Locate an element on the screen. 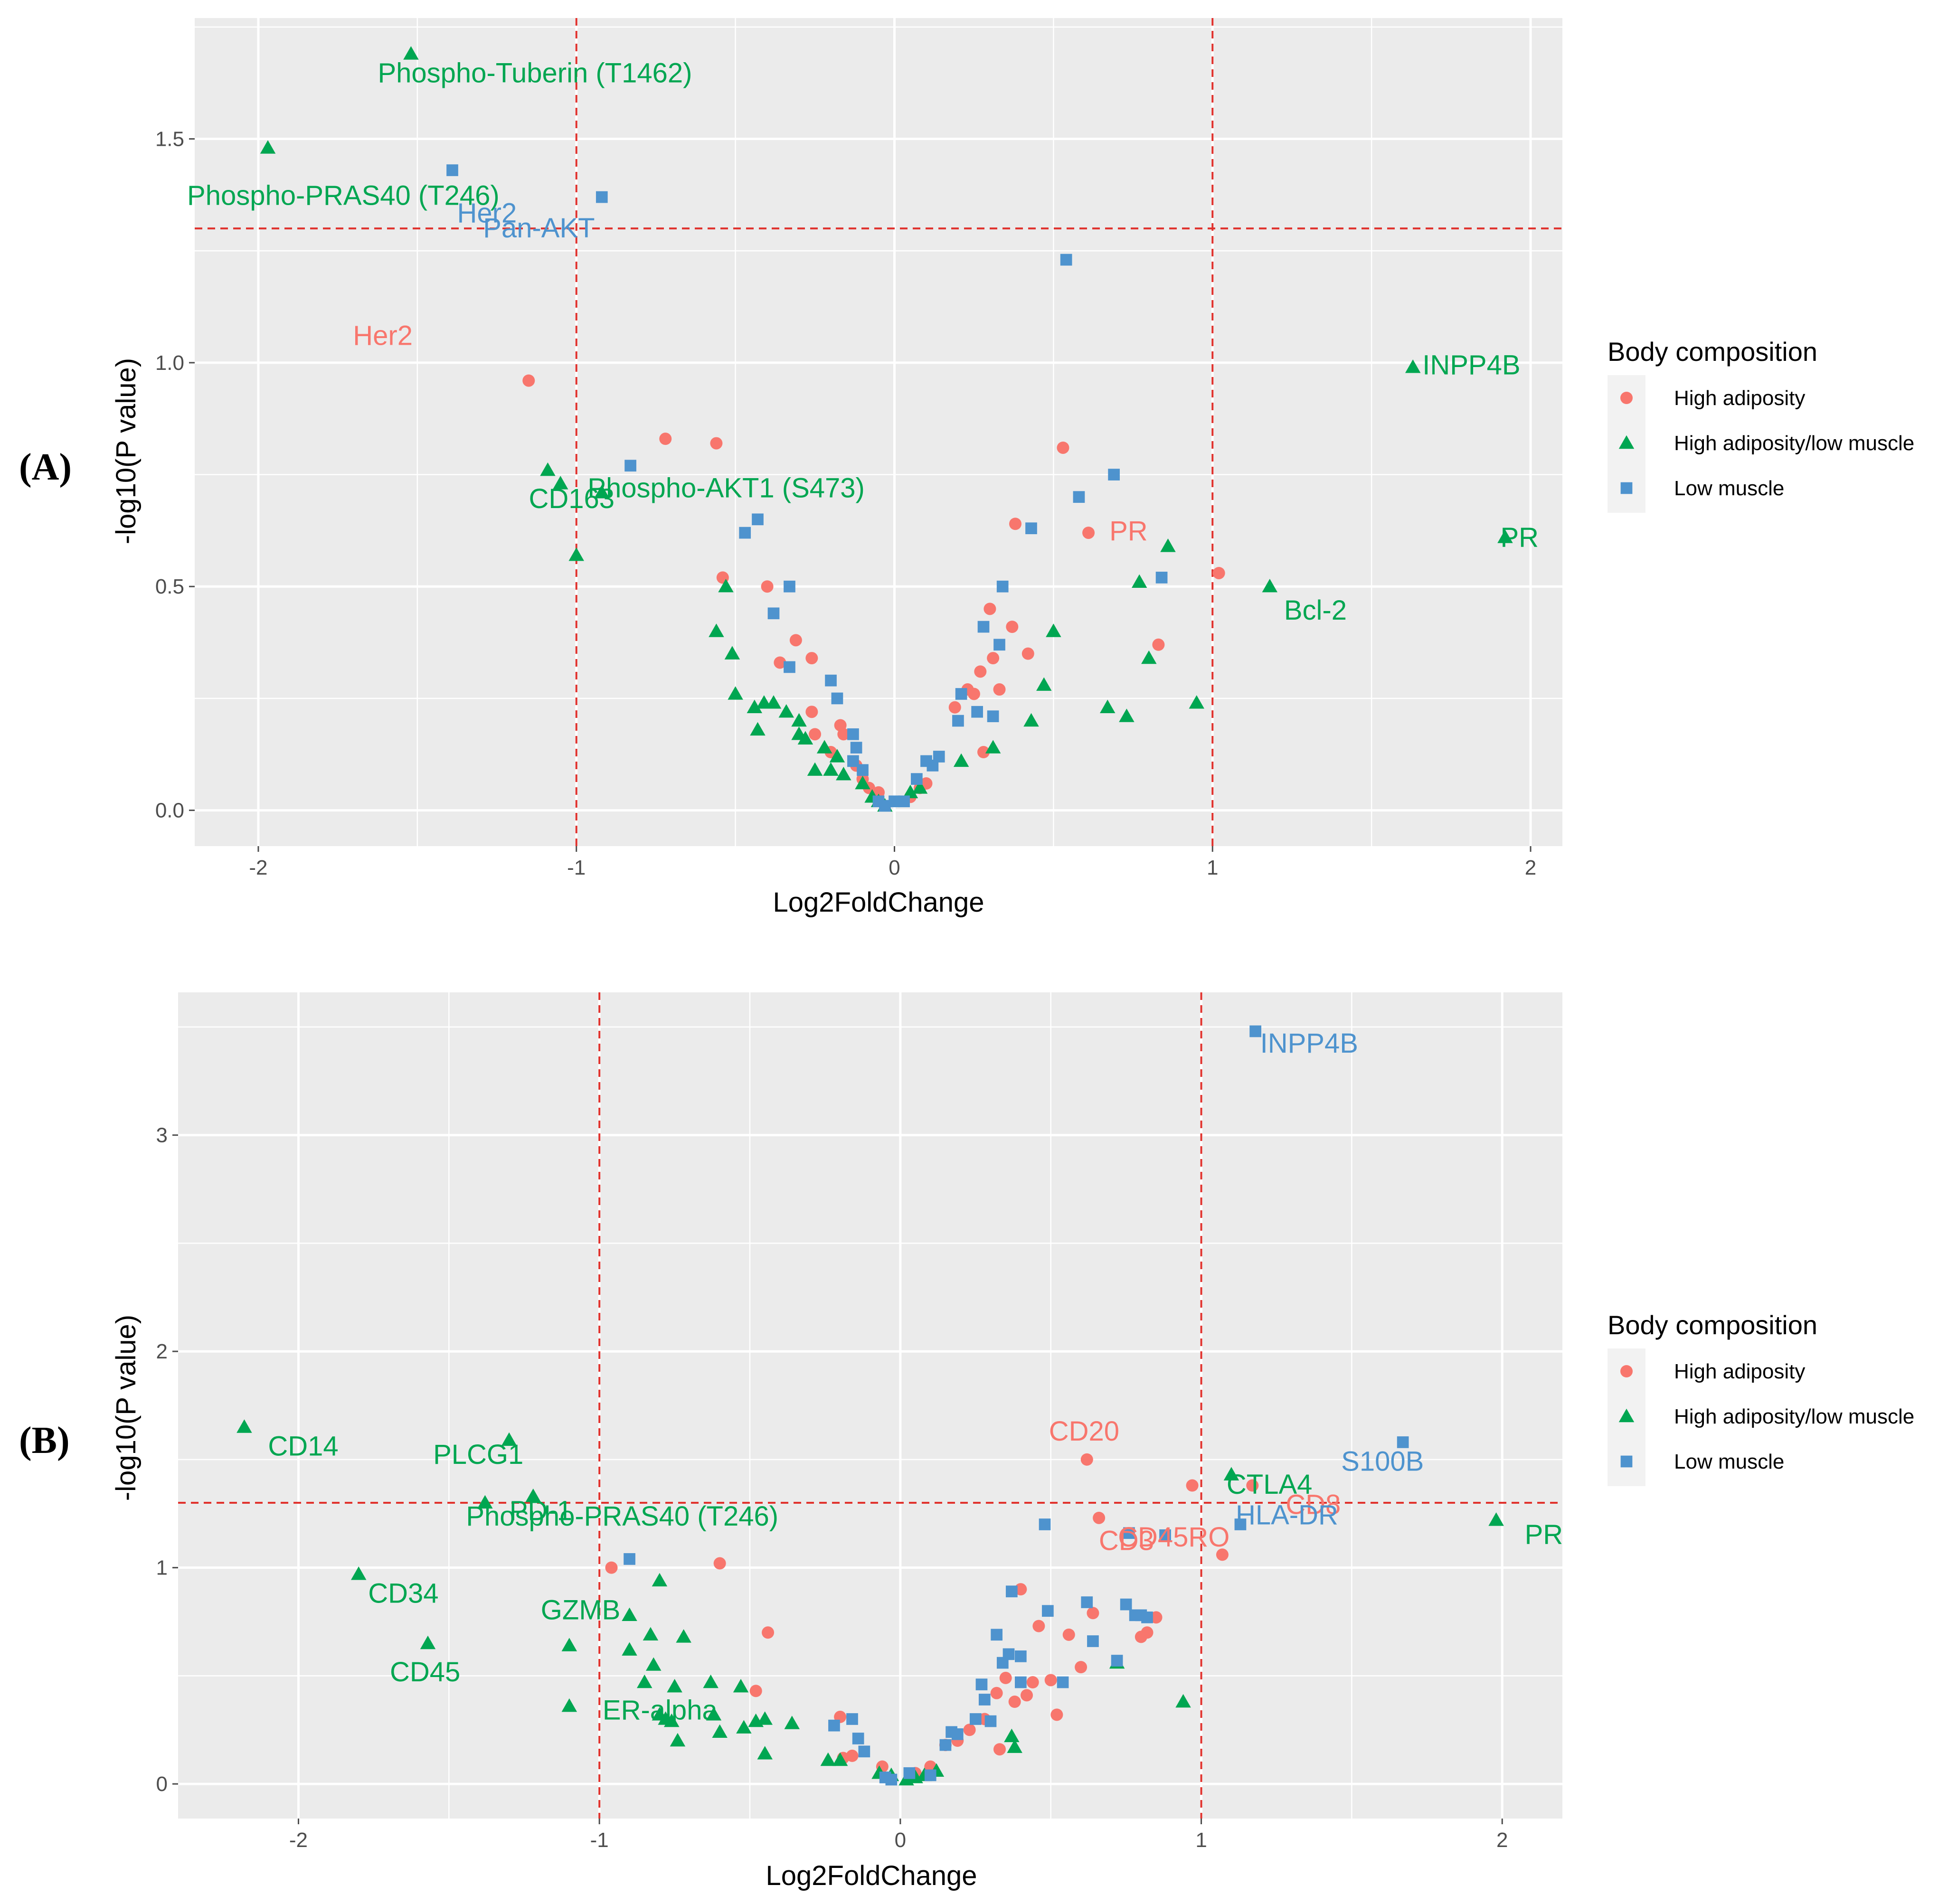  point-label: PR is located at coordinates (1519, 537).